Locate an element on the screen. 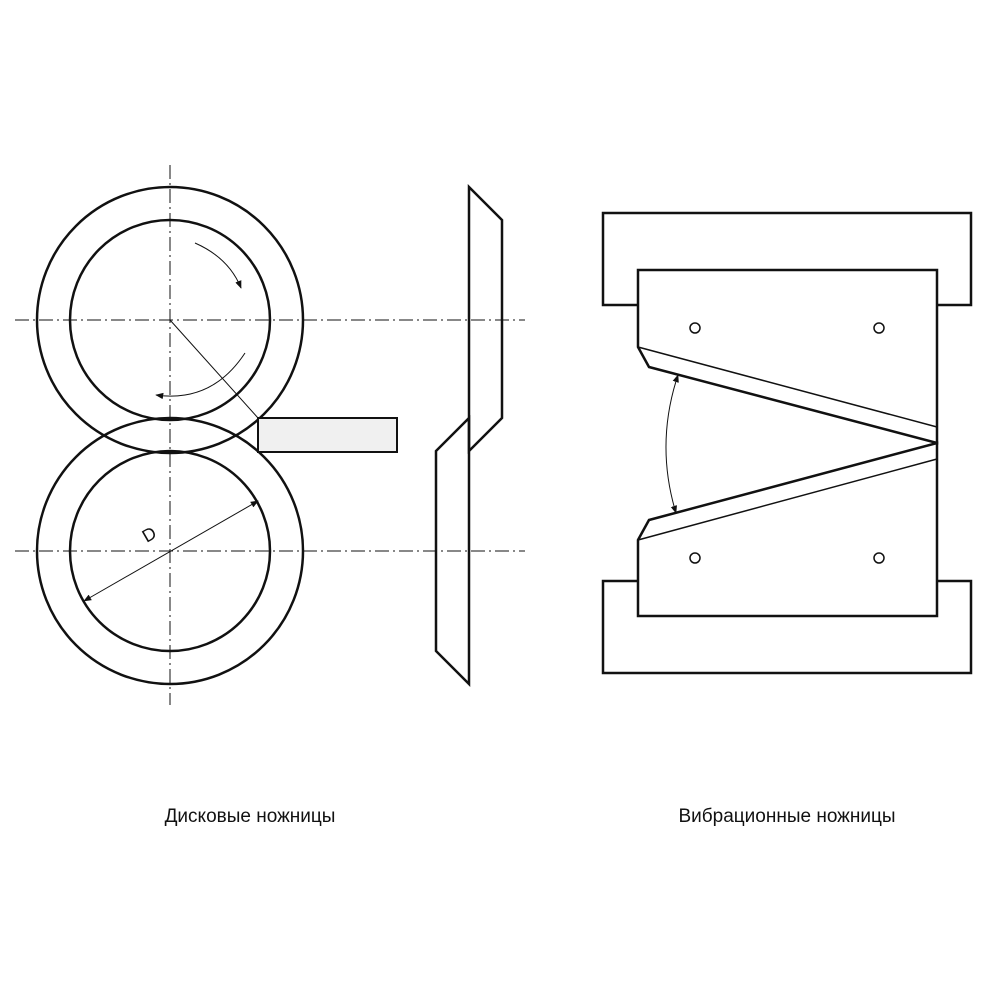 The width and height of the screenshot is (1000, 1000). diameter-label: D is located at coordinates (149, 535).